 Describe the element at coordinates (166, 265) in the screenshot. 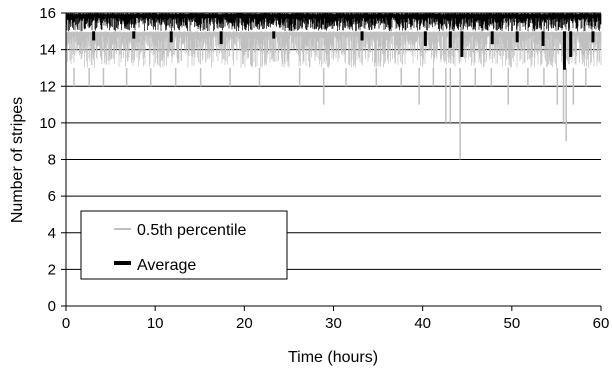

I see `legend-label-average: Average` at that location.